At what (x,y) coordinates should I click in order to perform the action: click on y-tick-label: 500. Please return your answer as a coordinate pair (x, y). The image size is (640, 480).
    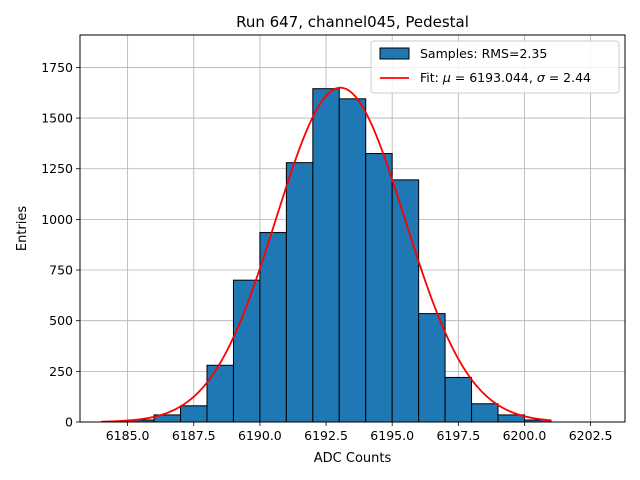
    Looking at the image, I should click on (61, 320).